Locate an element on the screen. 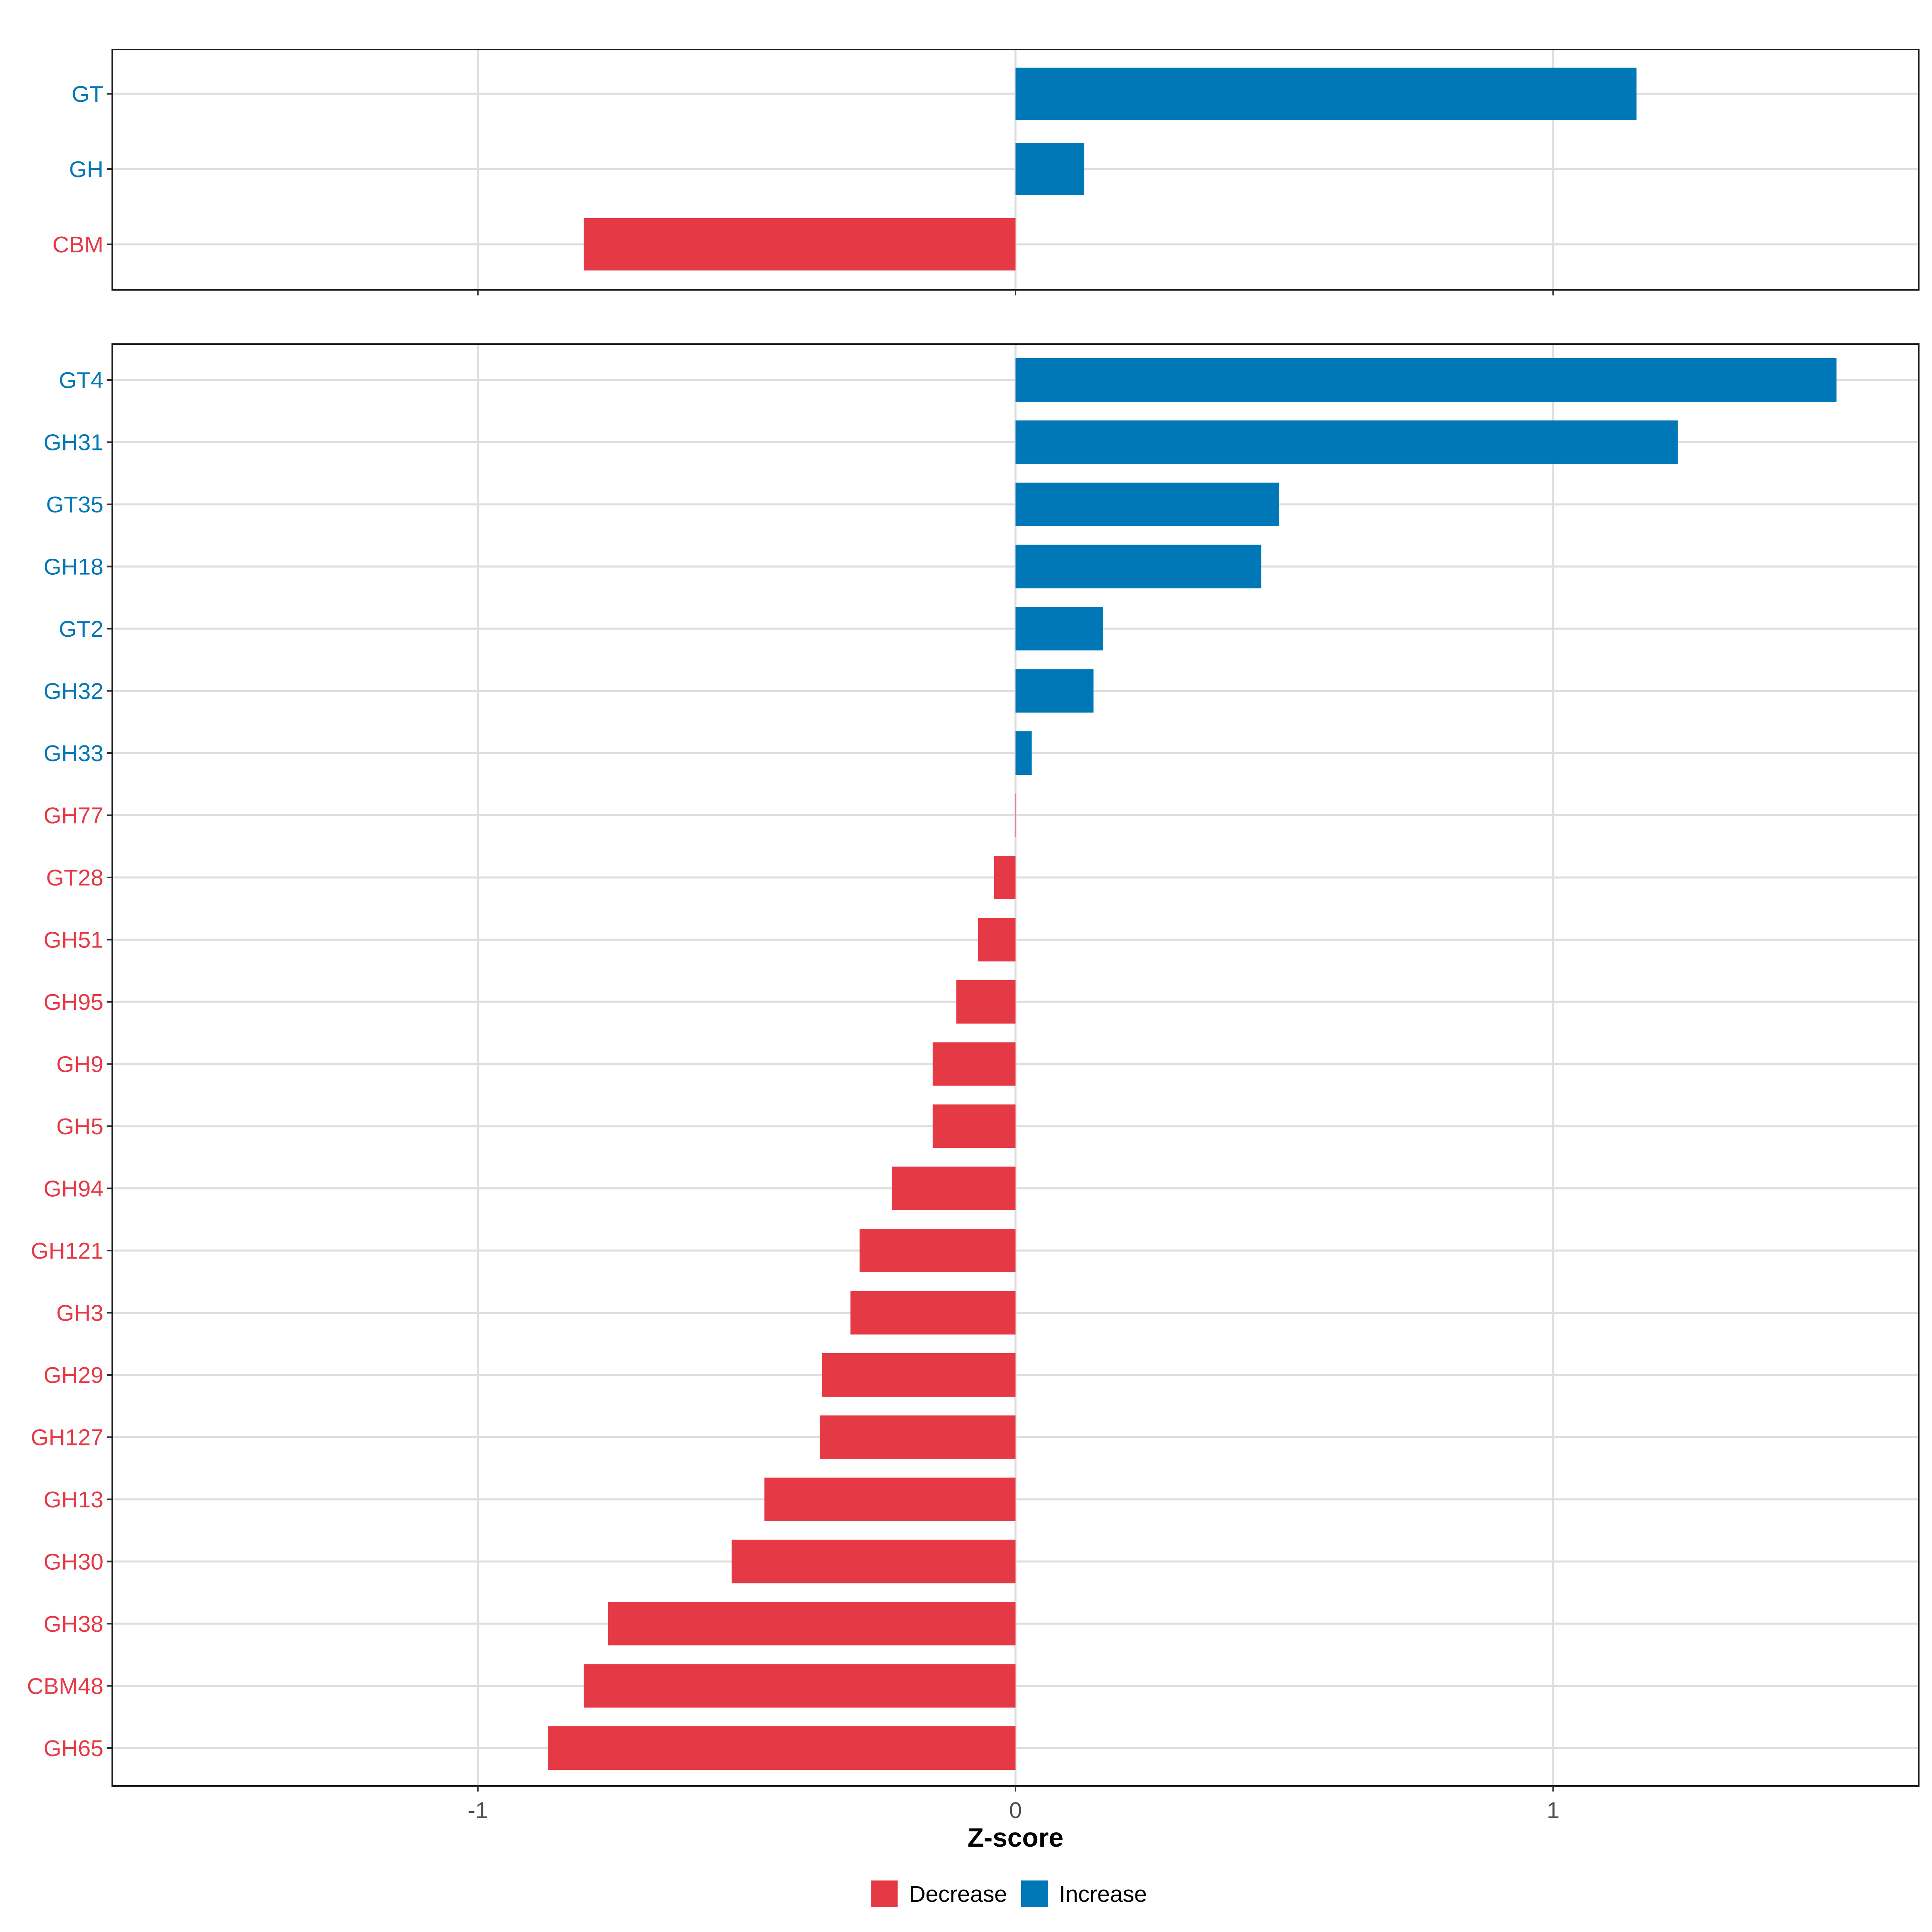 The image size is (1932, 1932). legend-label-decrease: Decrease is located at coordinates (958, 1894).